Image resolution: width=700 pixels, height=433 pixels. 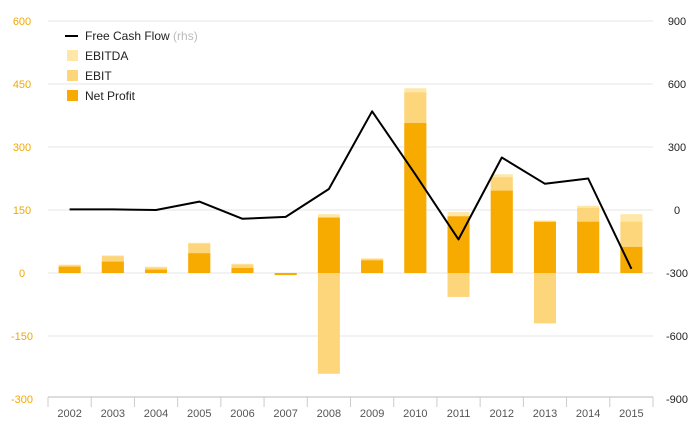 What do you see at coordinates (72, 55) in the screenshot?
I see `legend-swatch-ebitda` at bounding box center [72, 55].